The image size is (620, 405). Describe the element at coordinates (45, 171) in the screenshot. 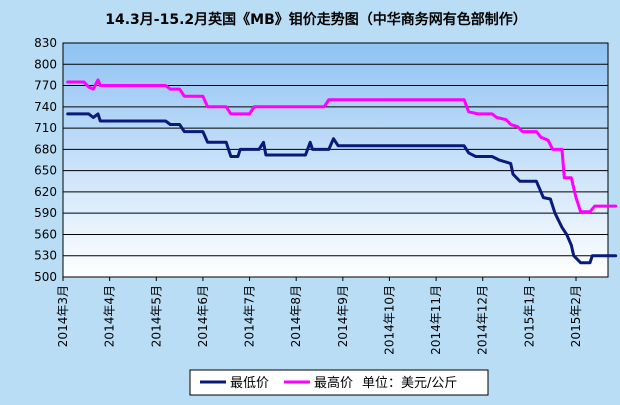

I see `y-tick-label: 650` at that location.